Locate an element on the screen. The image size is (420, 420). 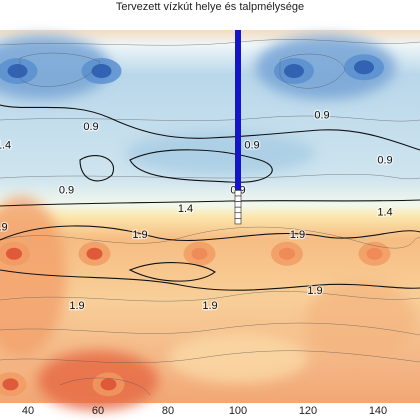
contour-label-5: 0.9 is located at coordinates (384, 160).